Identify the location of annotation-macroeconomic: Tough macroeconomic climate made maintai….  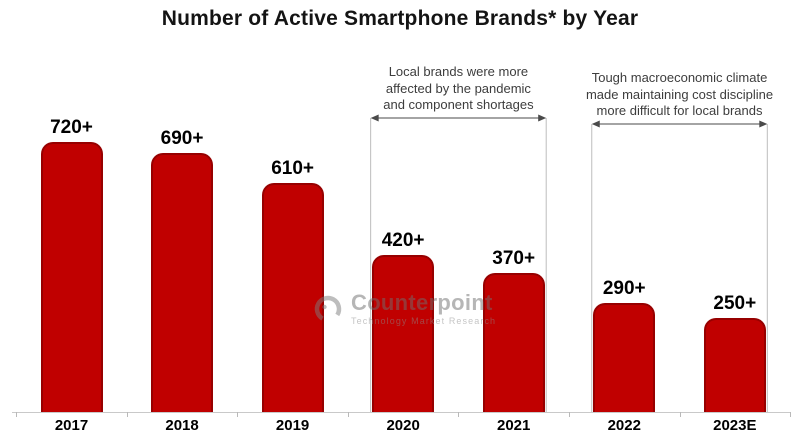
(680, 95).